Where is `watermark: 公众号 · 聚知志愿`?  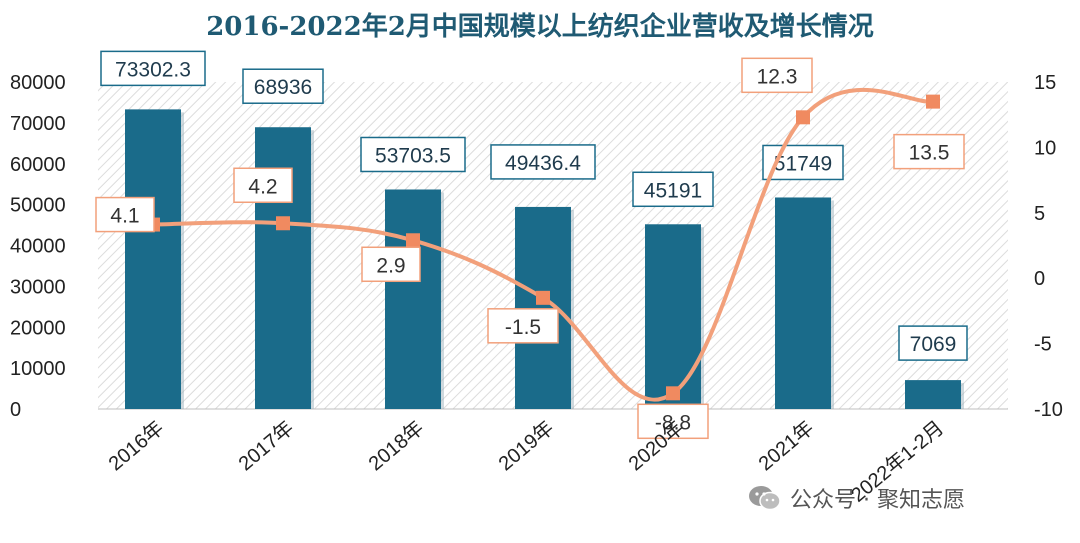
watermark: 公众号 · 聚知志愿 is located at coordinates (856, 498).